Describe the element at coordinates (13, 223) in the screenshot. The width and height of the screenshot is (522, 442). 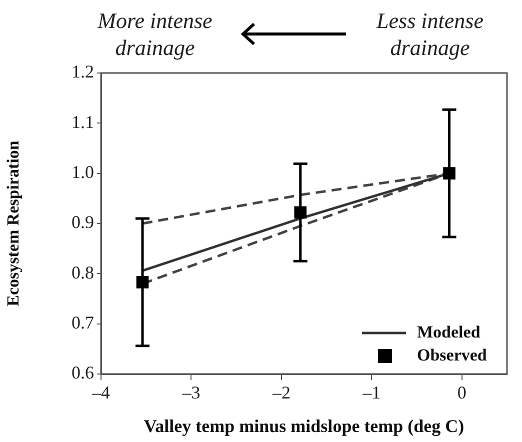
I see `y-axis-title: Ecosystem Respiration` at that location.